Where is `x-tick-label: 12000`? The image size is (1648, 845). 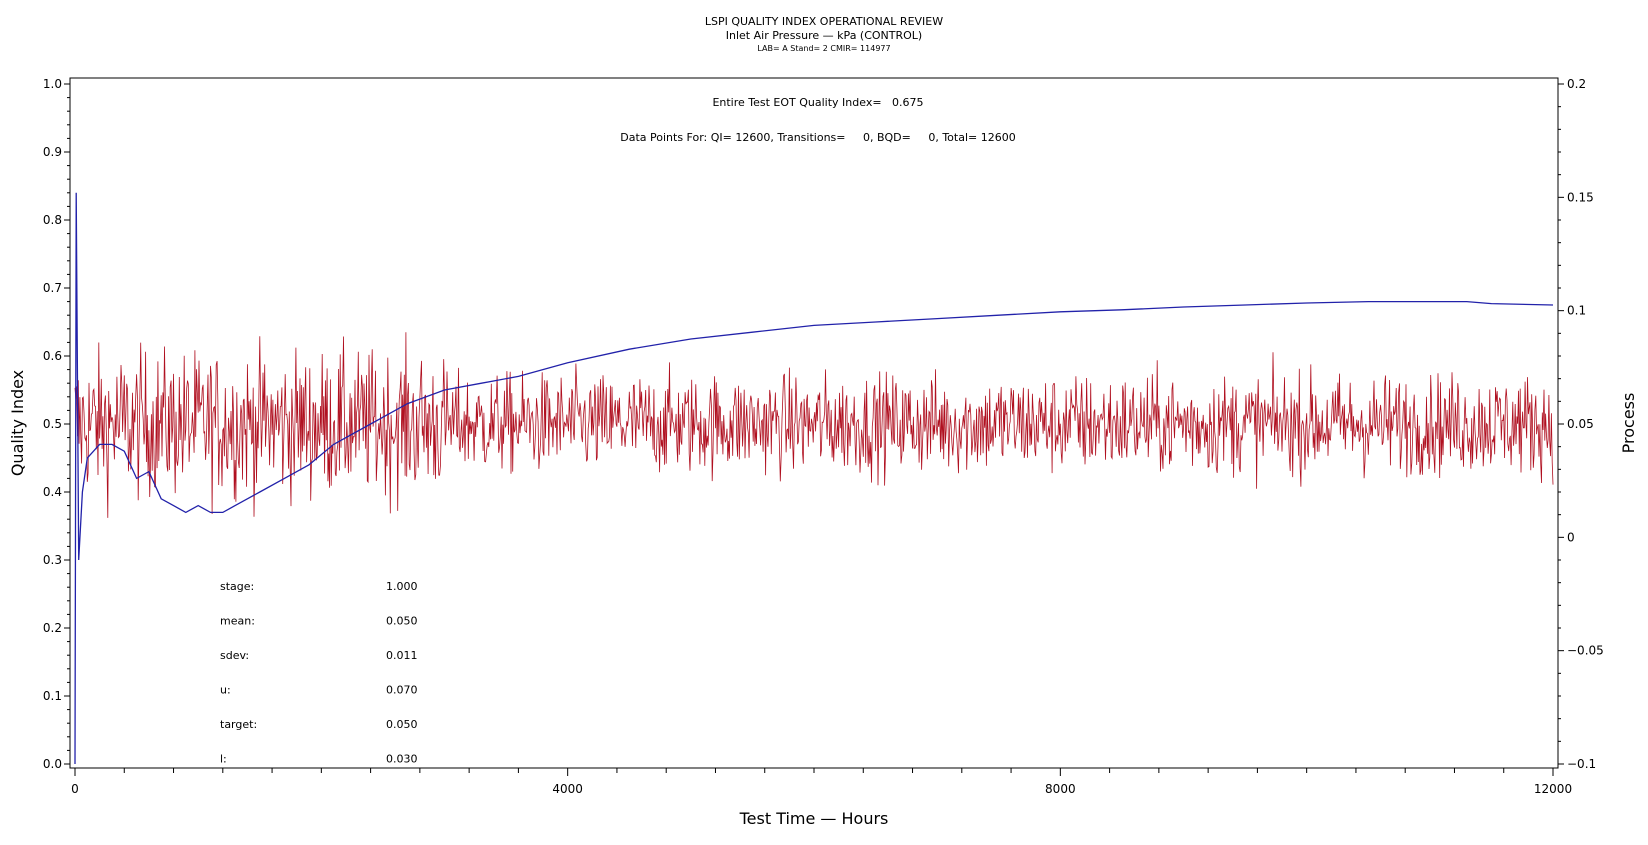 x-tick-label: 12000 is located at coordinates (1553, 789).